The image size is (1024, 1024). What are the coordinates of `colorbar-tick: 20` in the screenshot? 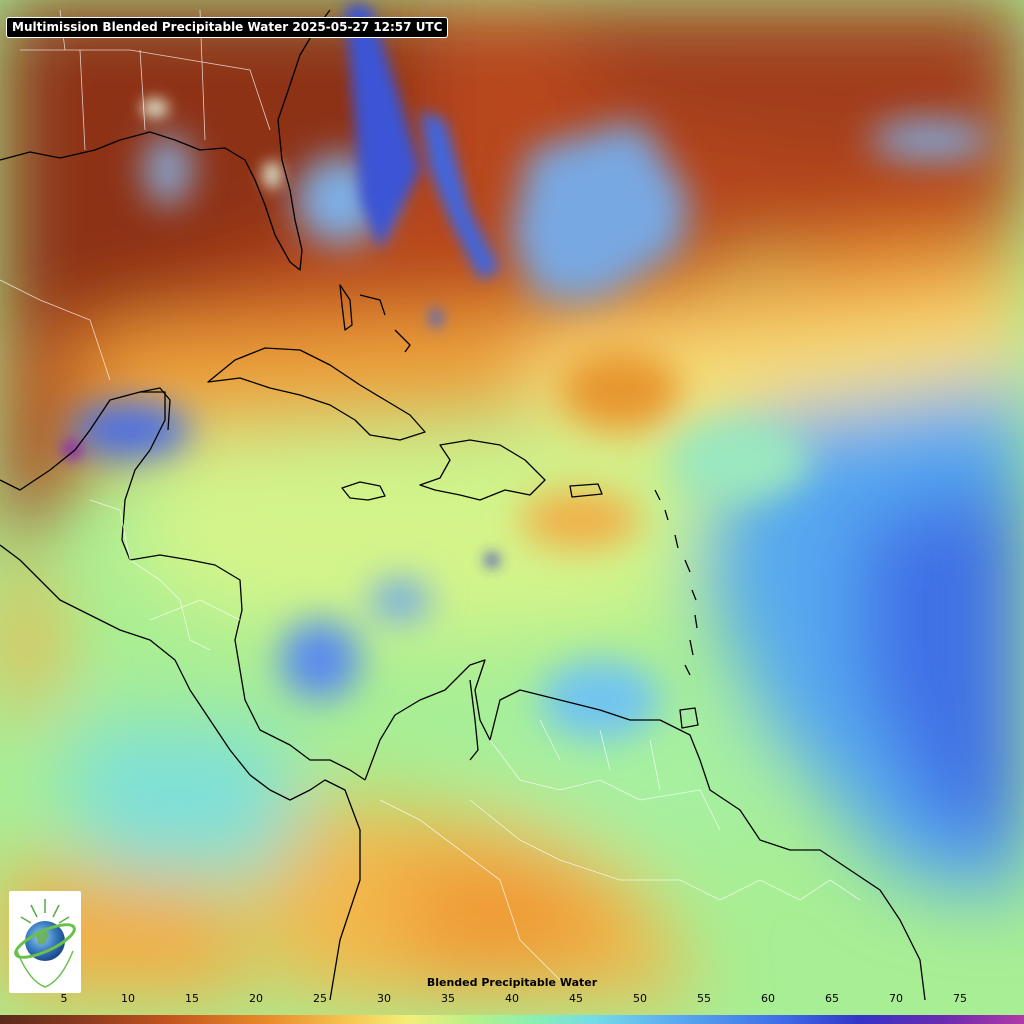 It's located at (256, 998).